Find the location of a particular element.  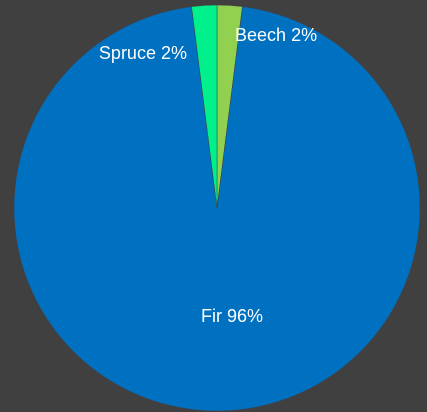

slice-category: Beech is located at coordinates (260, 35).